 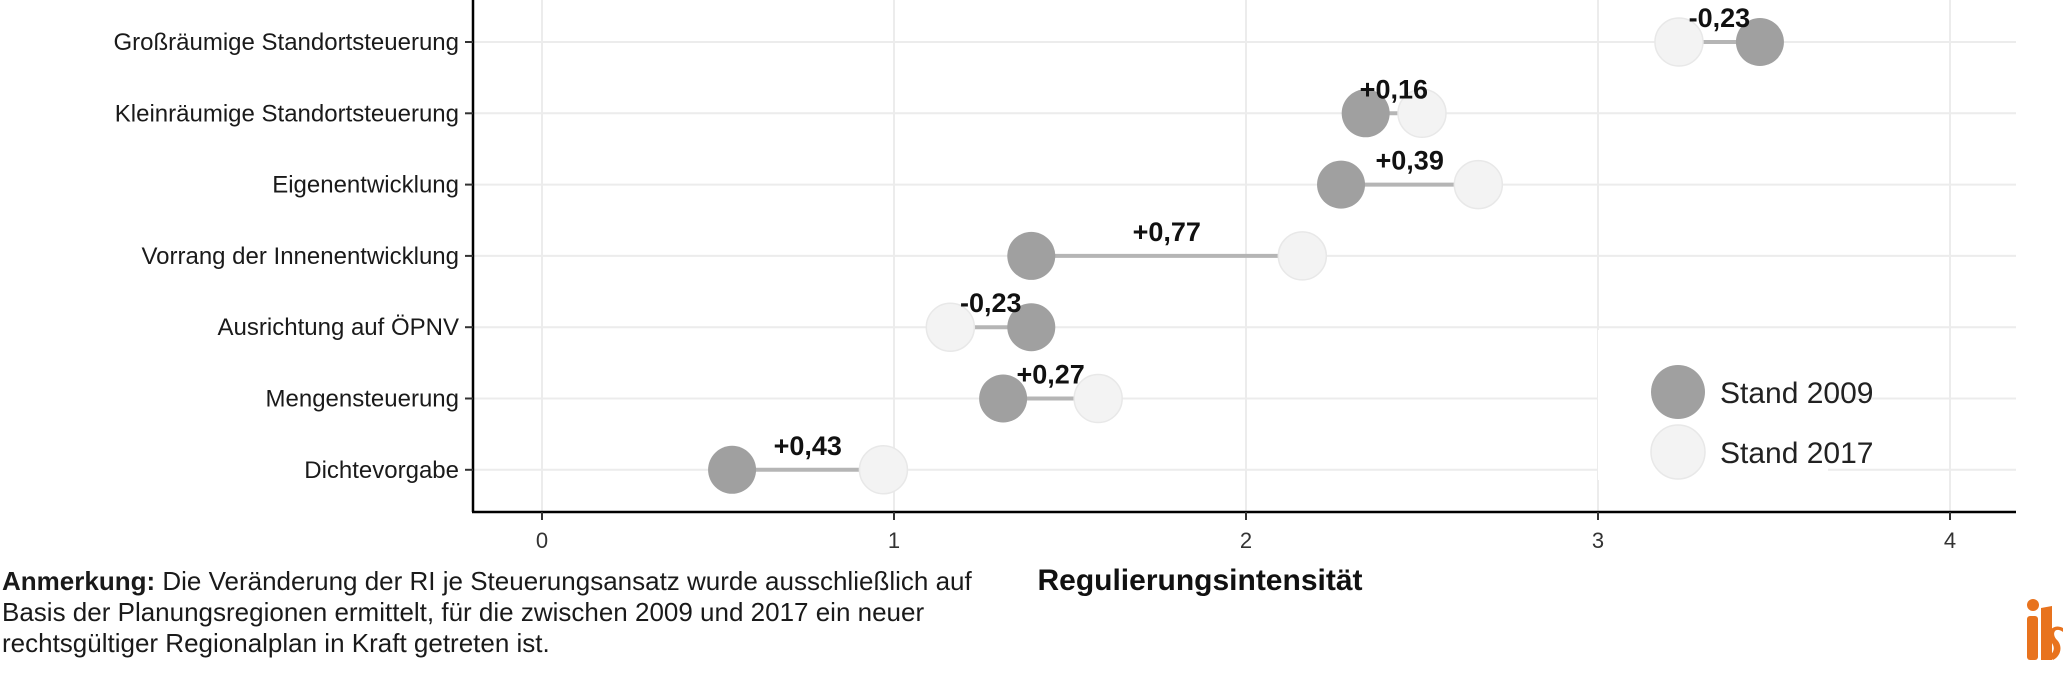 What do you see at coordinates (894, 540) in the screenshot?
I see `x-tick-label: 1` at bounding box center [894, 540].